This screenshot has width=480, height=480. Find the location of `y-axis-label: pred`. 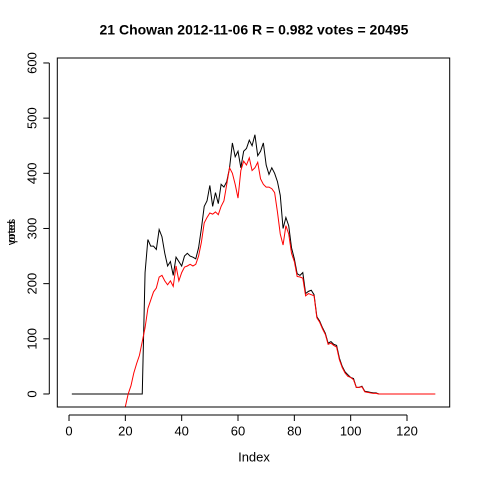

y-axis-label: pred is located at coordinates (12, 232).